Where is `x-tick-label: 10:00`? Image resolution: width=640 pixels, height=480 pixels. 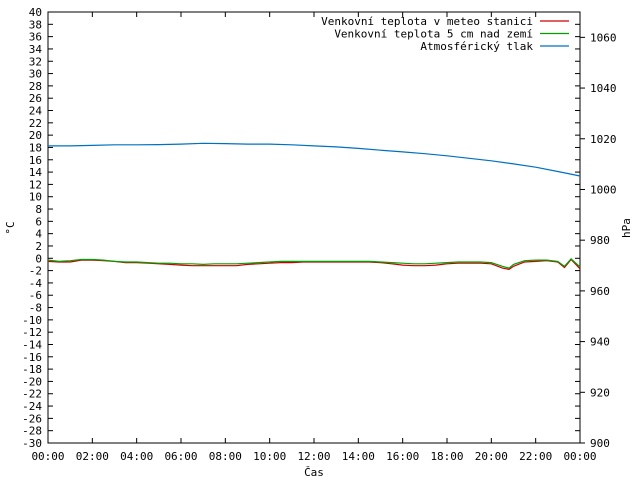
x-tick-label: 10:00 is located at coordinates (269, 456).